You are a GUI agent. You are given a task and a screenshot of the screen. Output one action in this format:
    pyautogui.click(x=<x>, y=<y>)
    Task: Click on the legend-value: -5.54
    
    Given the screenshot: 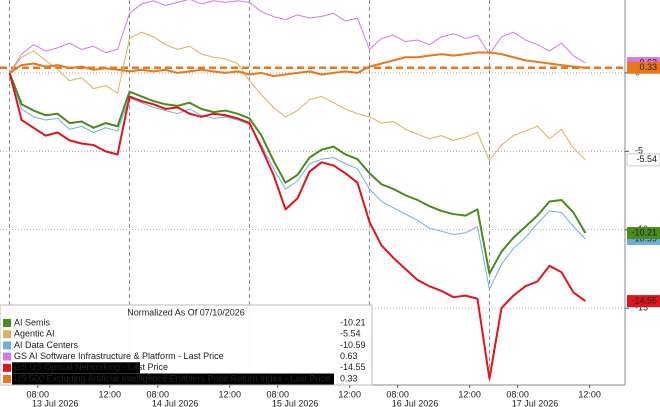 What is the action you would take?
    pyautogui.click(x=350, y=334)
    